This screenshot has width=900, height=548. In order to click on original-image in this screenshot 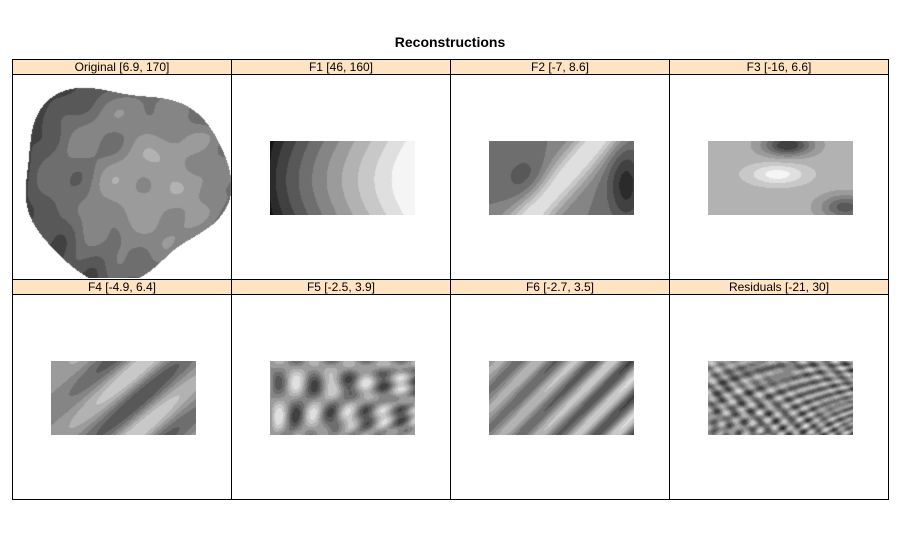, I will do `click(122, 176)`.